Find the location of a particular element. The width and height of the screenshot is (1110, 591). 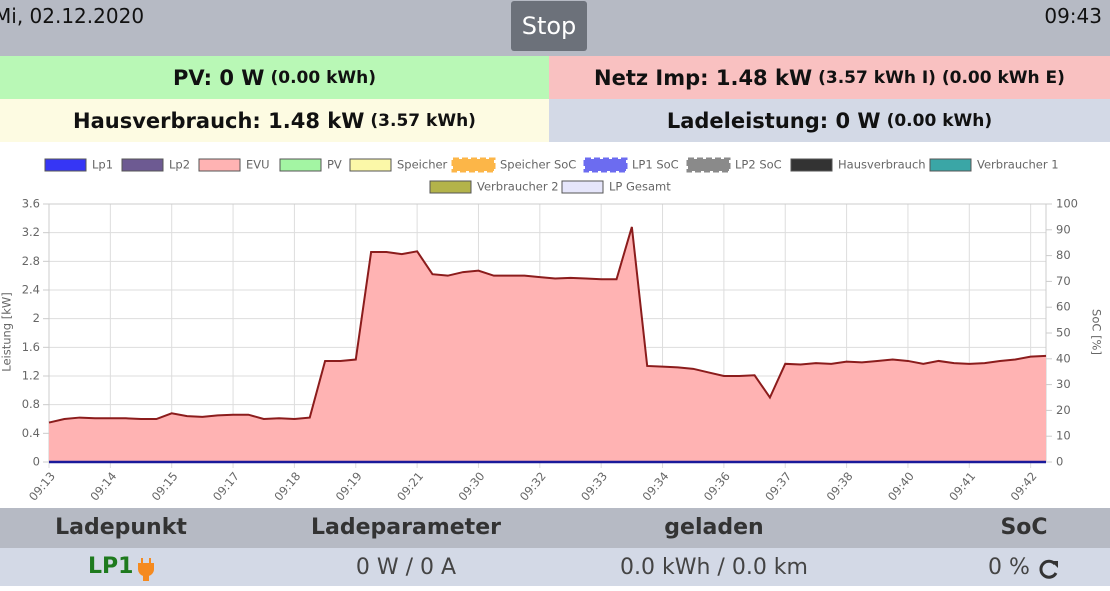

y-tick-label: 0.8 is located at coordinates (31, 404).